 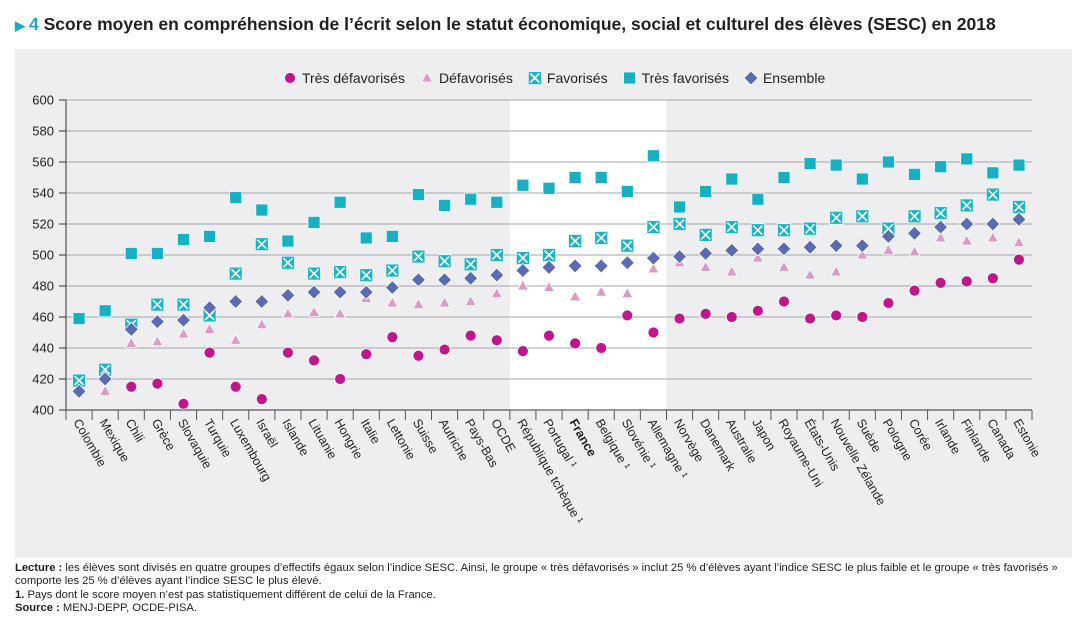 I want to click on source-note: Source : MENJ-DEPP, OCDE-PISA., so click(x=540, y=608).